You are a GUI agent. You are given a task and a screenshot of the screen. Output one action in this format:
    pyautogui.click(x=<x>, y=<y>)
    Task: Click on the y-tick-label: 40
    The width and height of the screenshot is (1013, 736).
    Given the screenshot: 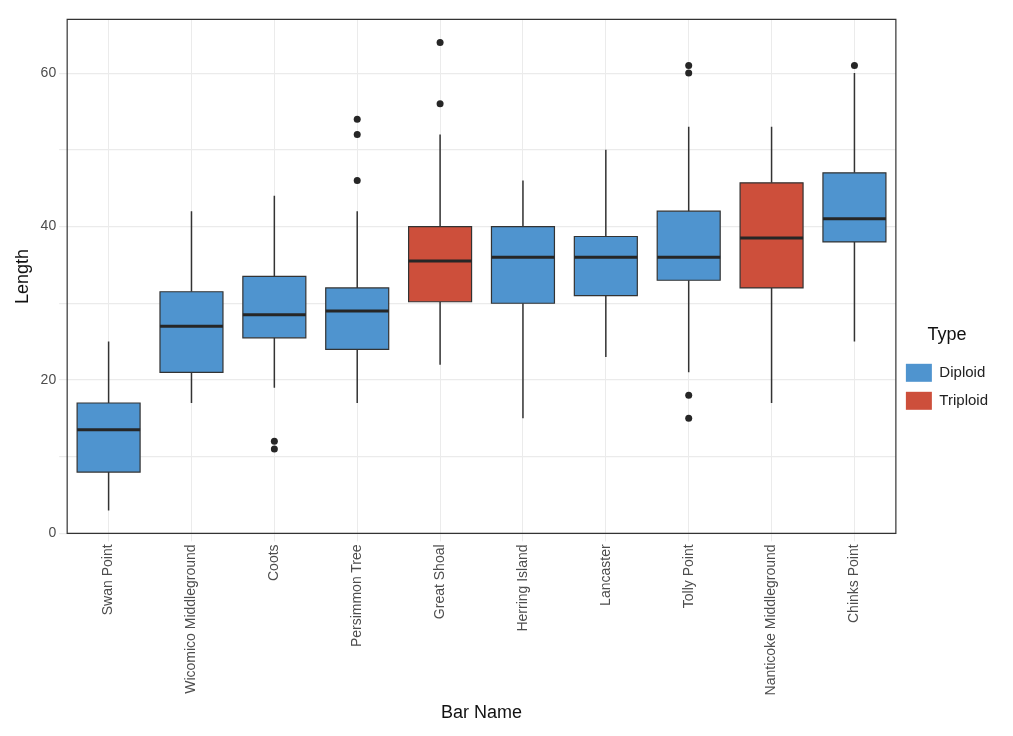 What is the action you would take?
    pyautogui.click(x=48, y=225)
    